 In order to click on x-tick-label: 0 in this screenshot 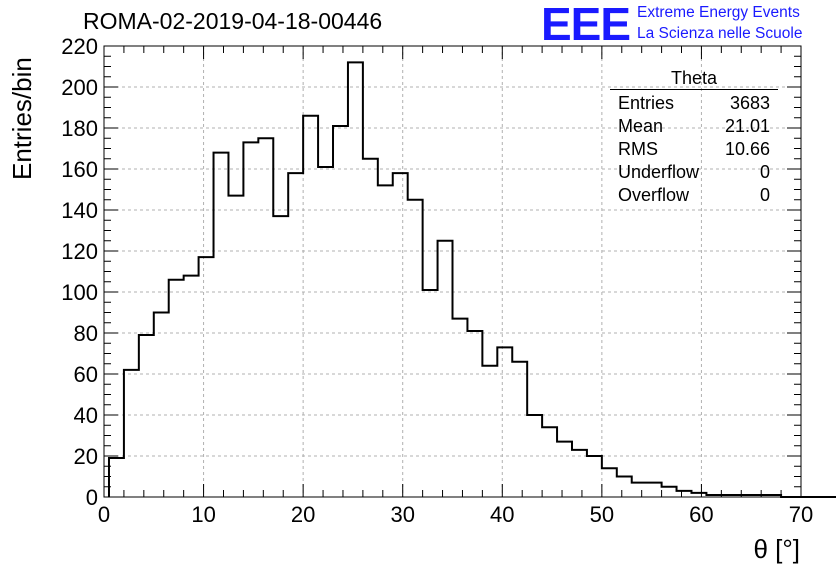, I will do `click(104, 514)`.